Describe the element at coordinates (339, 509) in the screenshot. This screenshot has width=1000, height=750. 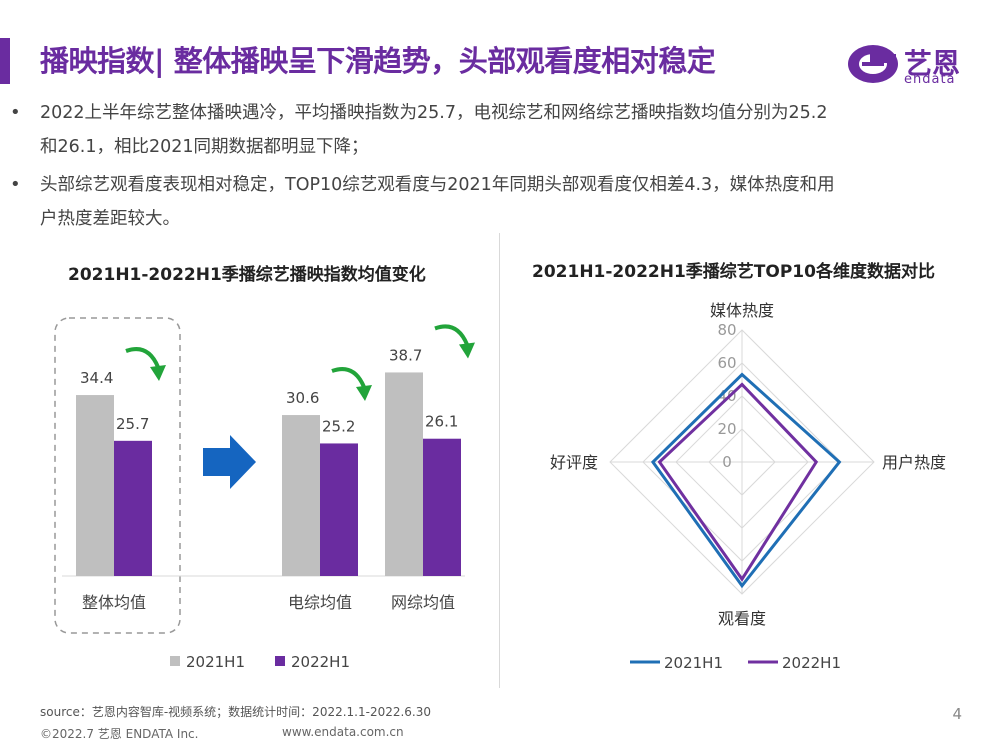
I see `bar-2022H1-电综均值` at that location.